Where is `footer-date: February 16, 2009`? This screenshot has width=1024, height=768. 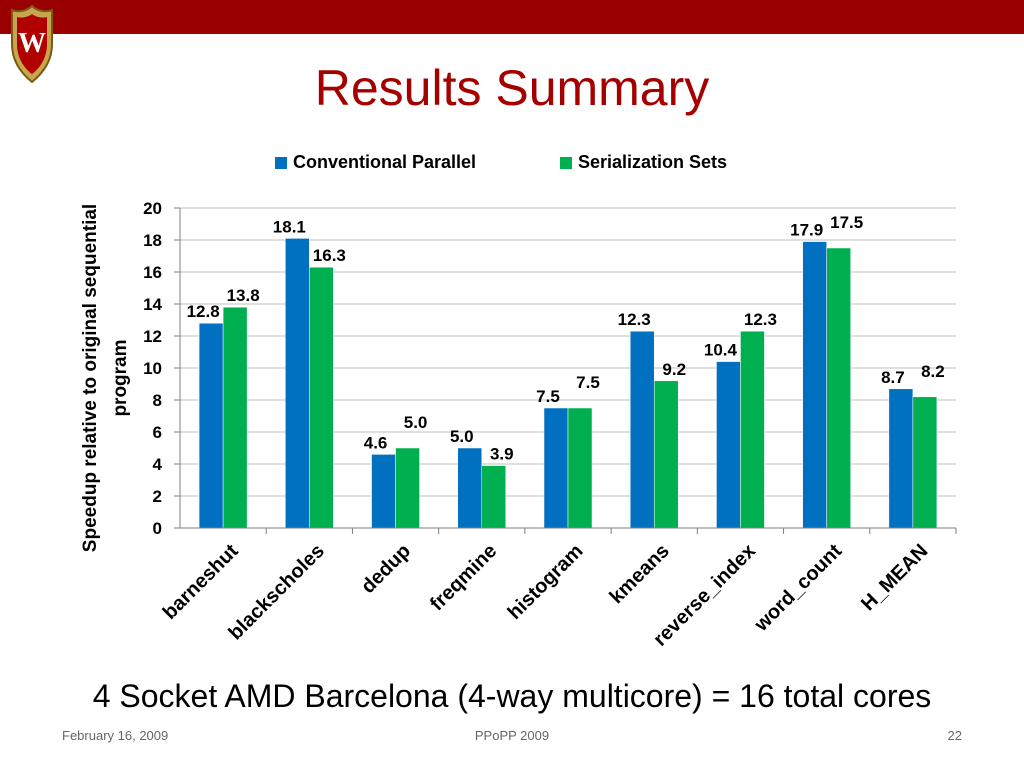
footer-date: February 16, 2009 is located at coordinates (115, 735).